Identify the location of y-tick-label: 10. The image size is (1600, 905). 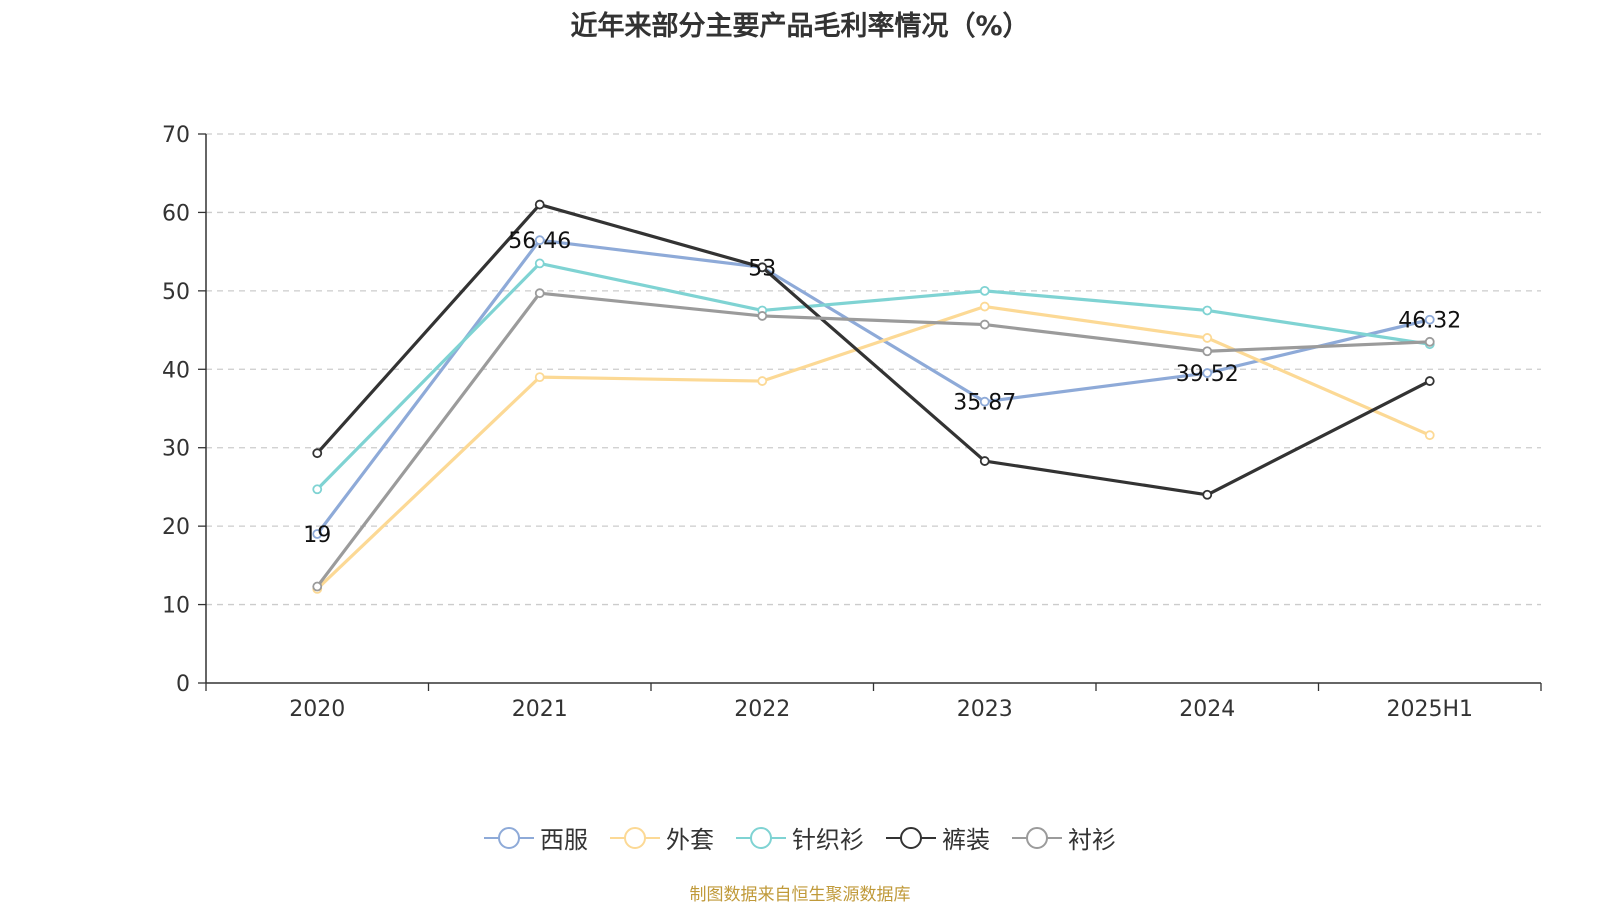
(176, 606).